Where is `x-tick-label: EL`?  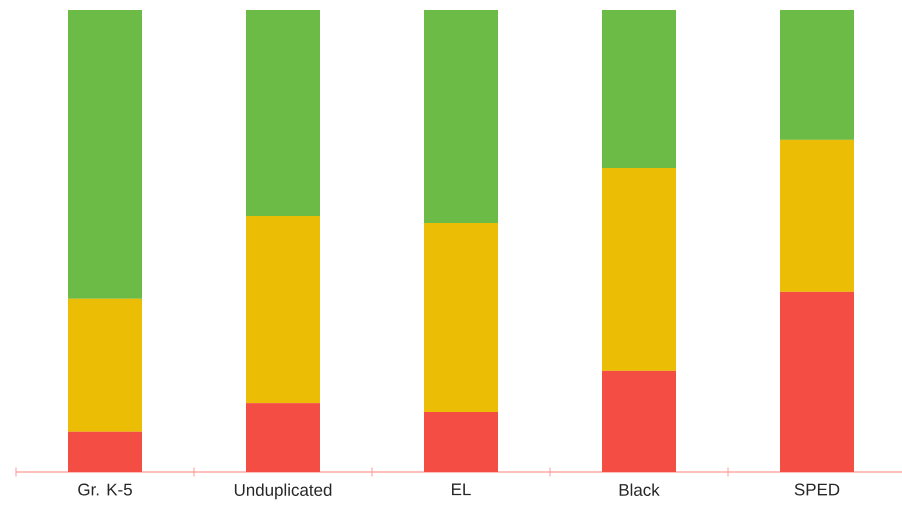 x-tick-label: EL is located at coordinates (461, 490).